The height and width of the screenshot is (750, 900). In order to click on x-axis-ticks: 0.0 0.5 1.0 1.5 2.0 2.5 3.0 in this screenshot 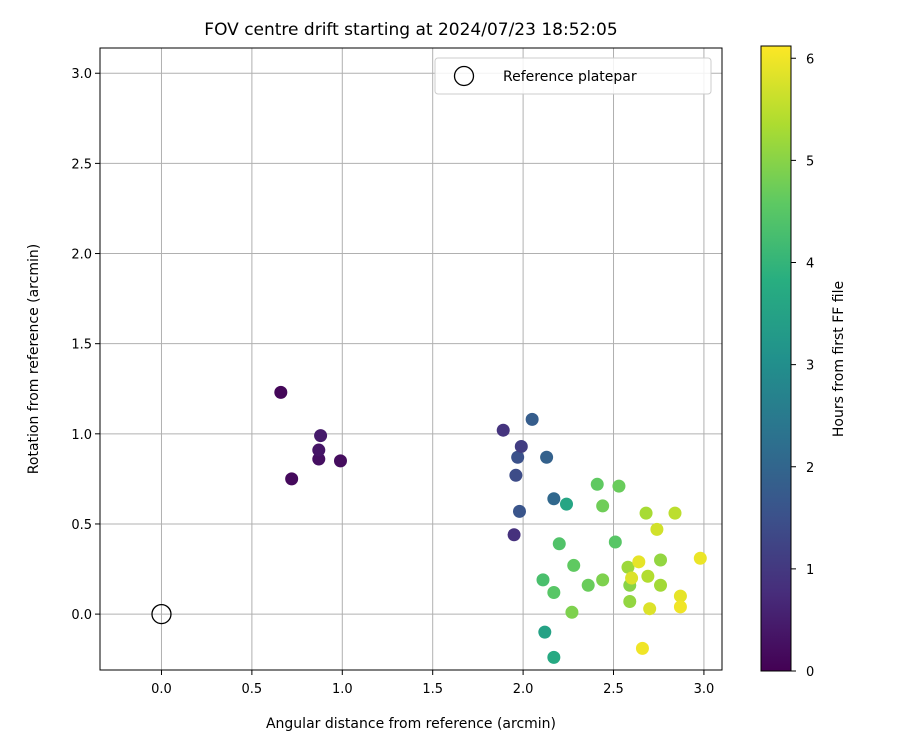, I will do `click(432, 683)`.